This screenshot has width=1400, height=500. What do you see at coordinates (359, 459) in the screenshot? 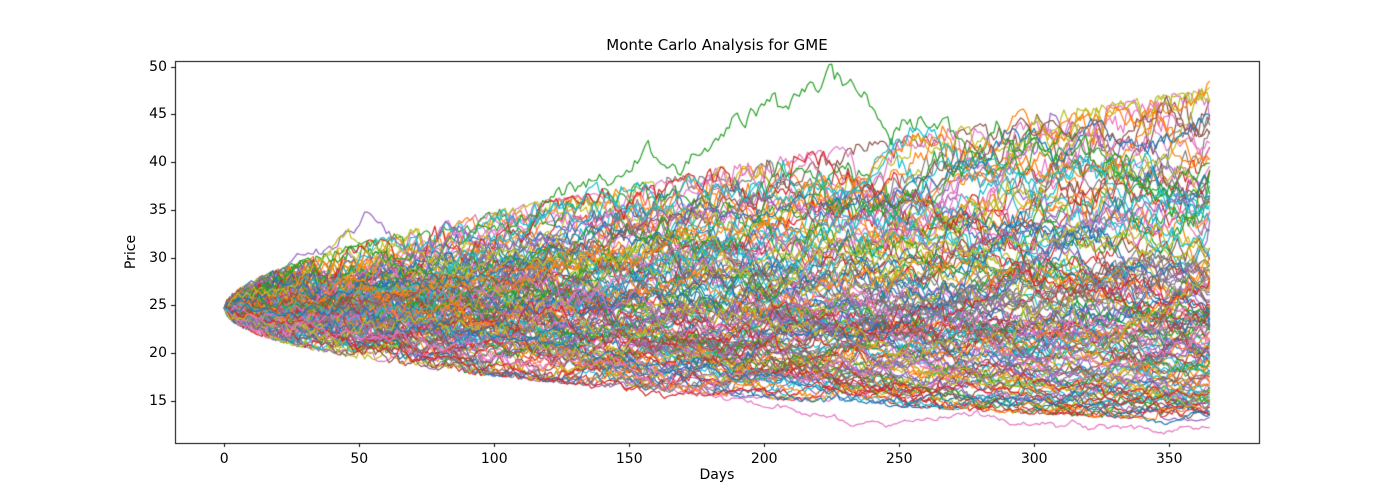
I see `x-tick-label: 50` at bounding box center [359, 459].